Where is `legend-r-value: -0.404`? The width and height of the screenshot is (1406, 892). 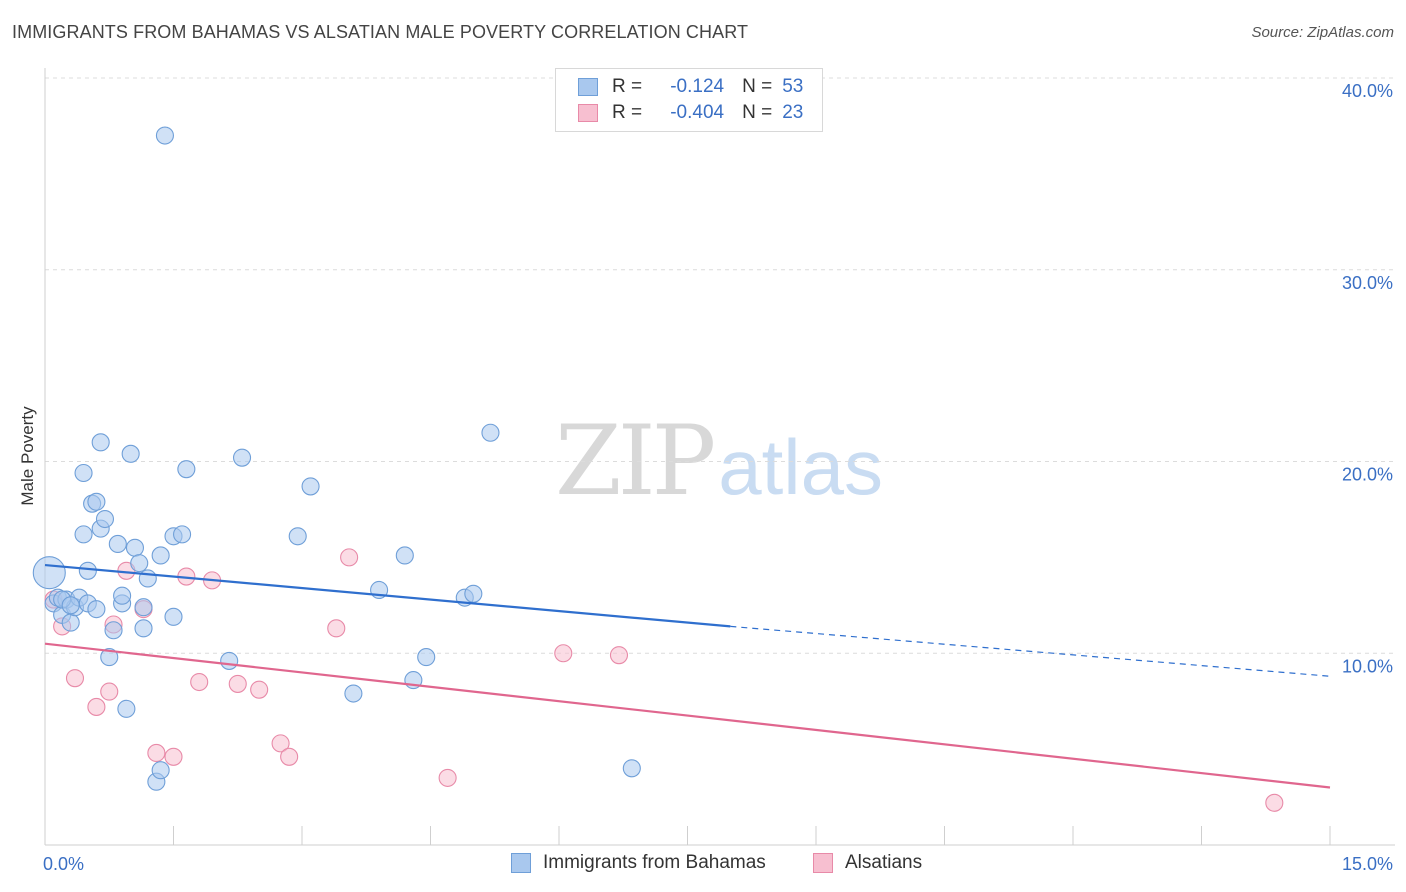 legend-r-value: -0.404 is located at coordinates (697, 112).